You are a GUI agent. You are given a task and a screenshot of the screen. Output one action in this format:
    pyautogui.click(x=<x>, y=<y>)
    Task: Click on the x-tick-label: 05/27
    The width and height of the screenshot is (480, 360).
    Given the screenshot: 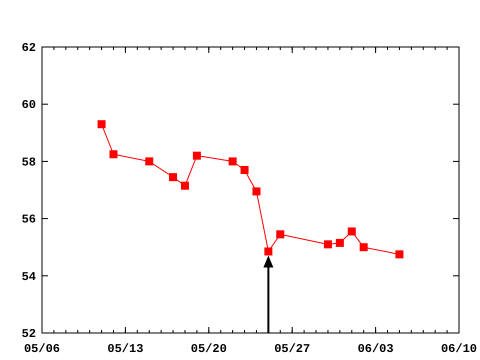 What is the action you would take?
    pyautogui.click(x=292, y=349)
    